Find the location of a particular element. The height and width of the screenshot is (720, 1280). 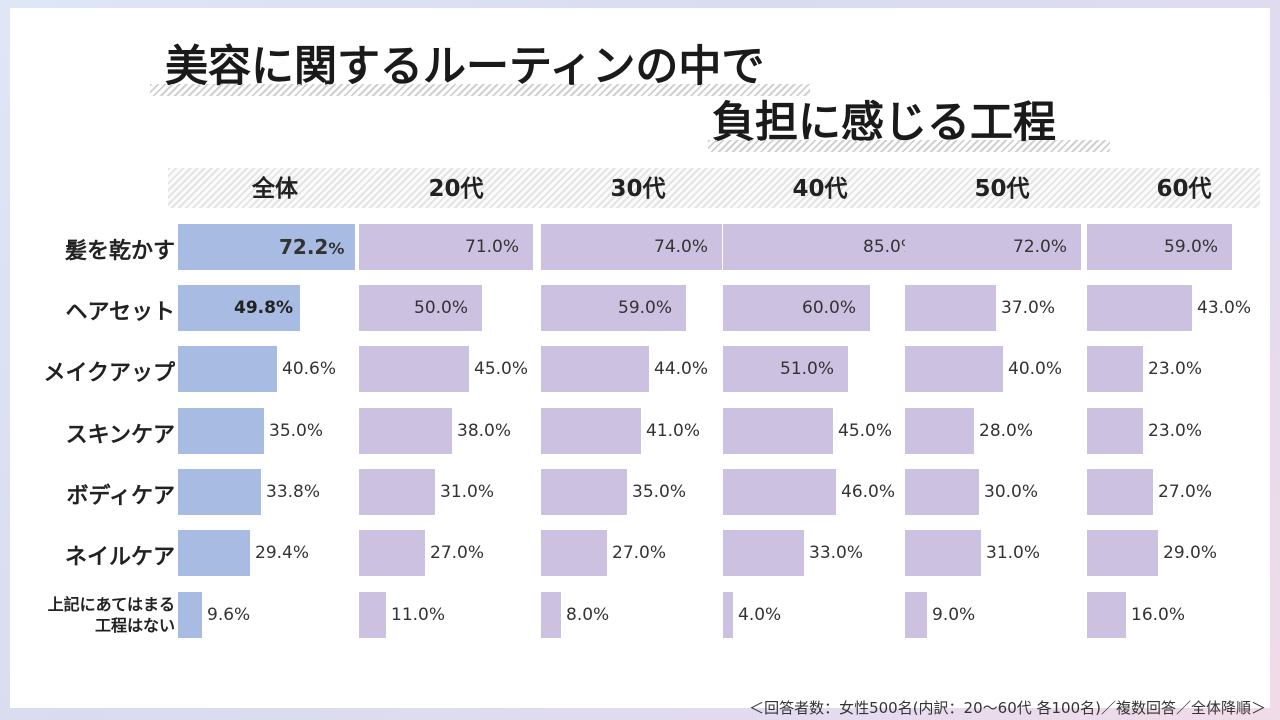

value-label-2-2: 44.0% is located at coordinates (681, 369).